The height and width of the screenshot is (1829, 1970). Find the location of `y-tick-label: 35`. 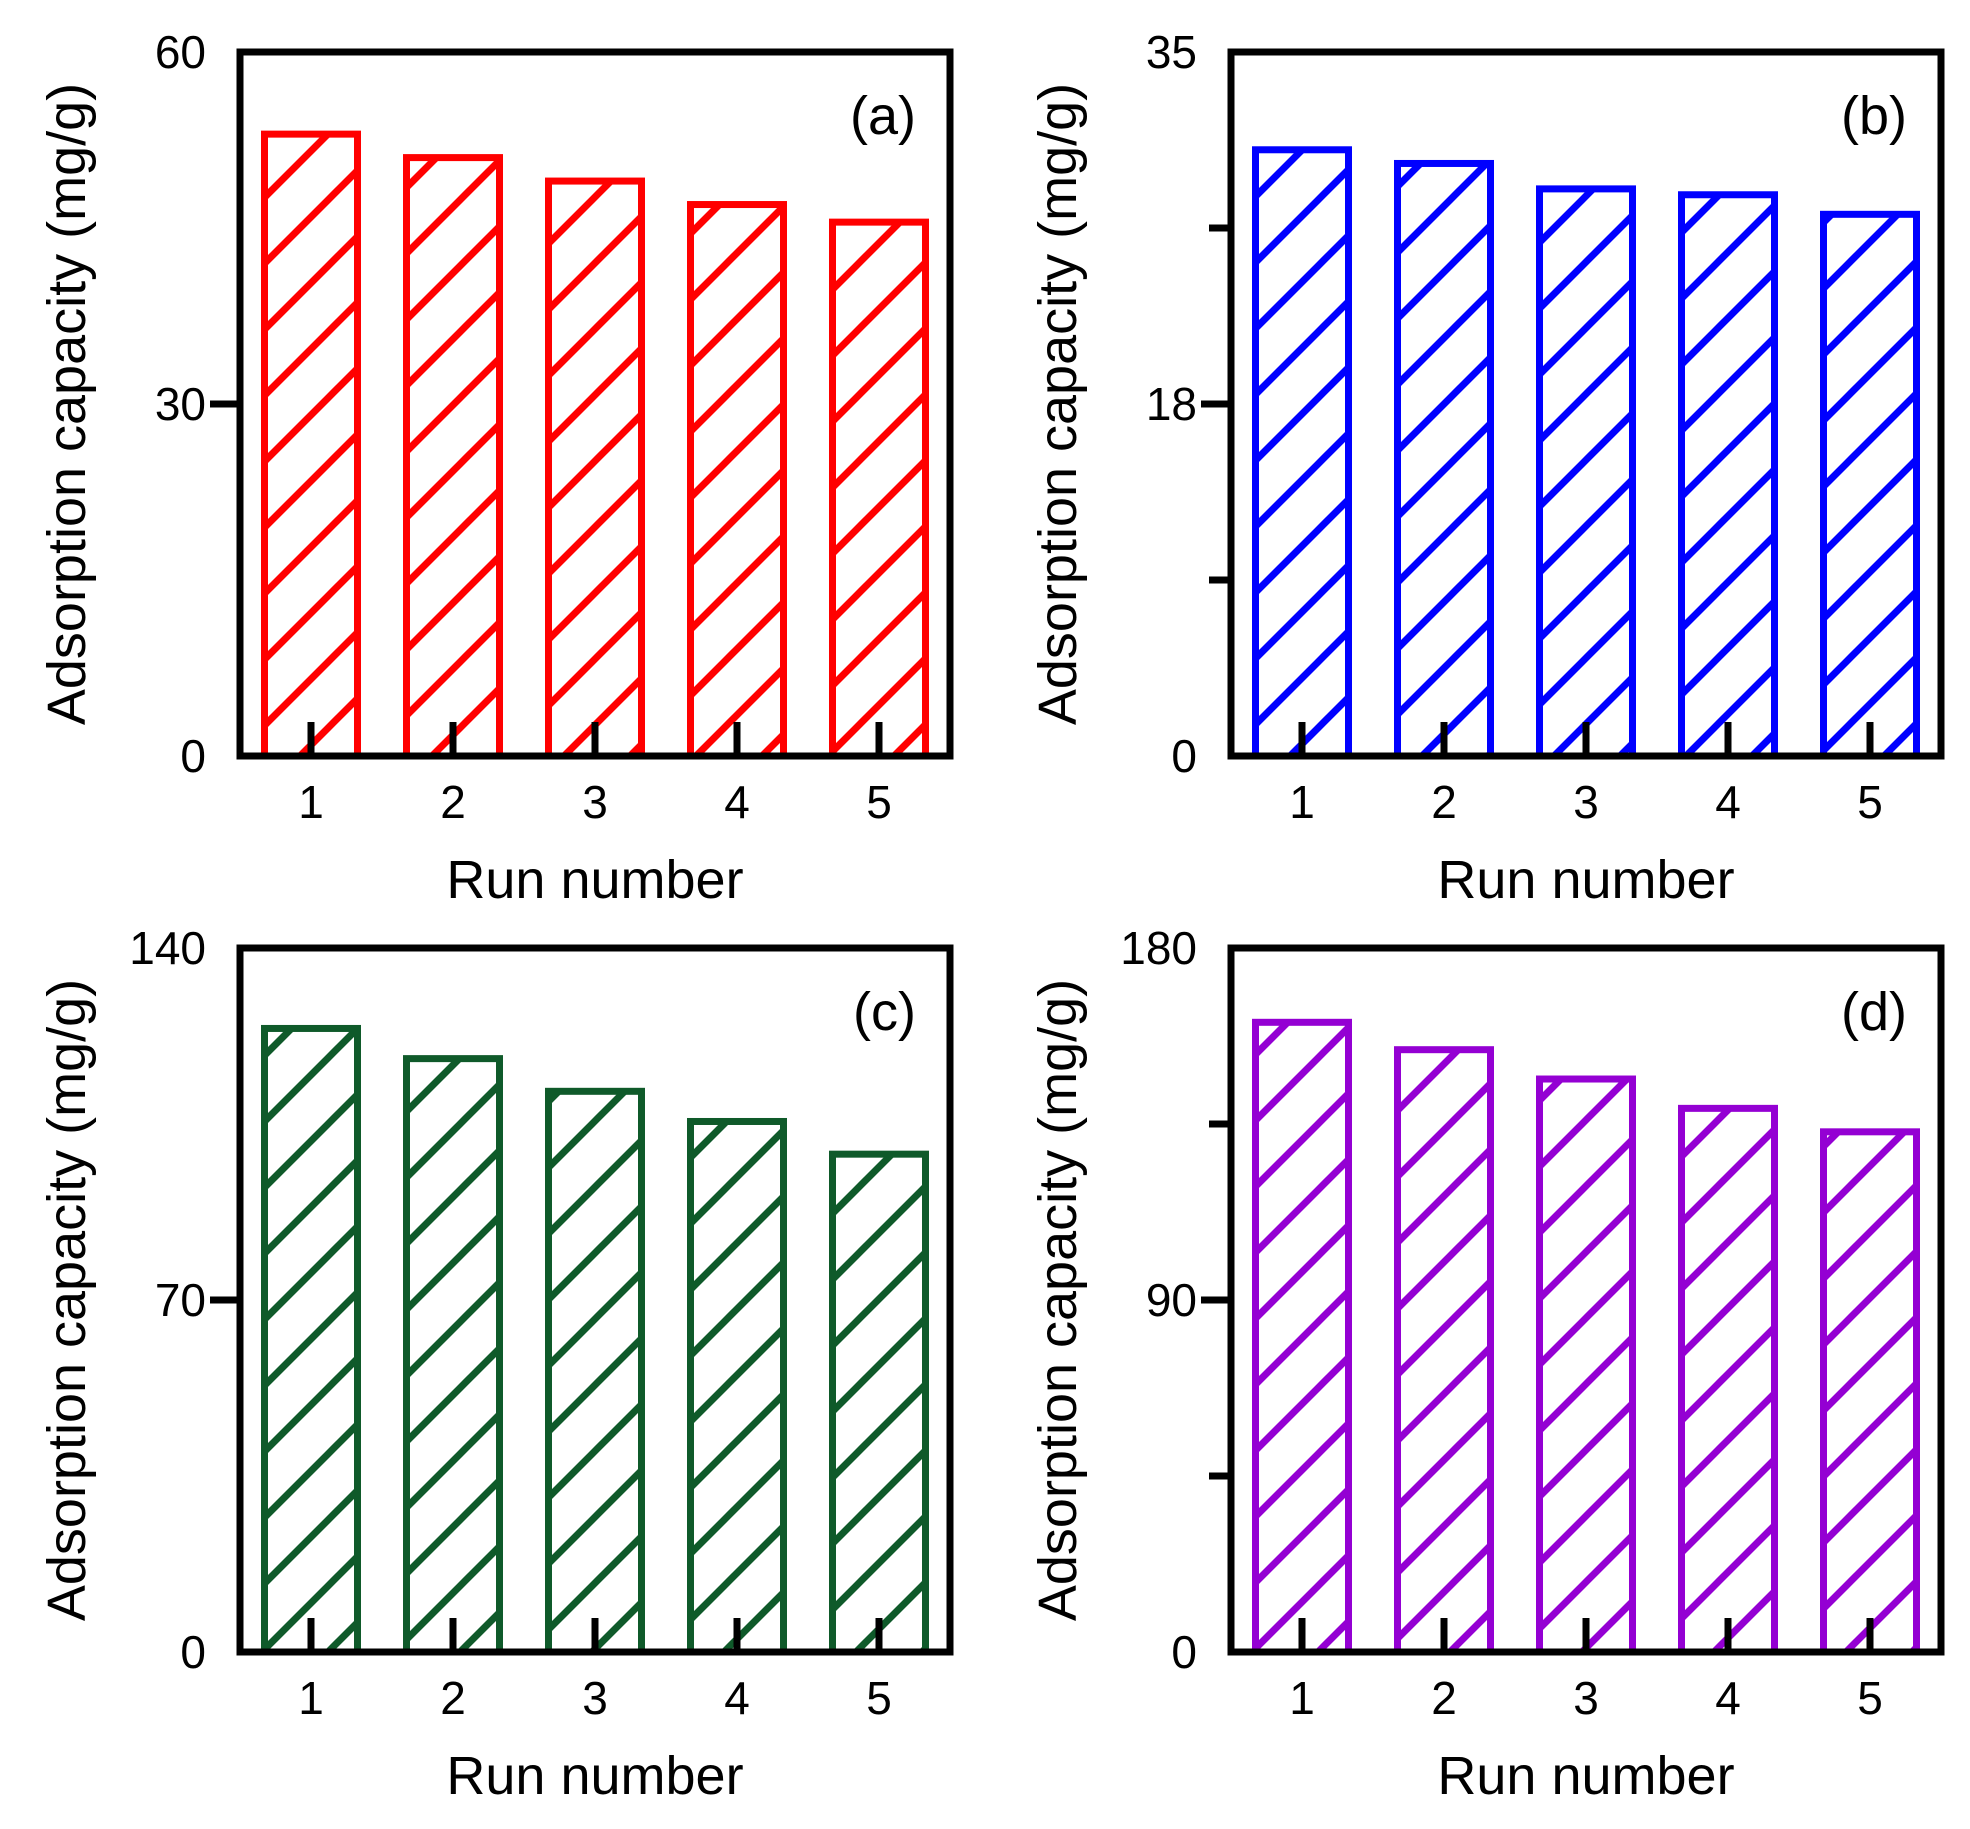

y-tick-label: 35 is located at coordinates (1171, 52).